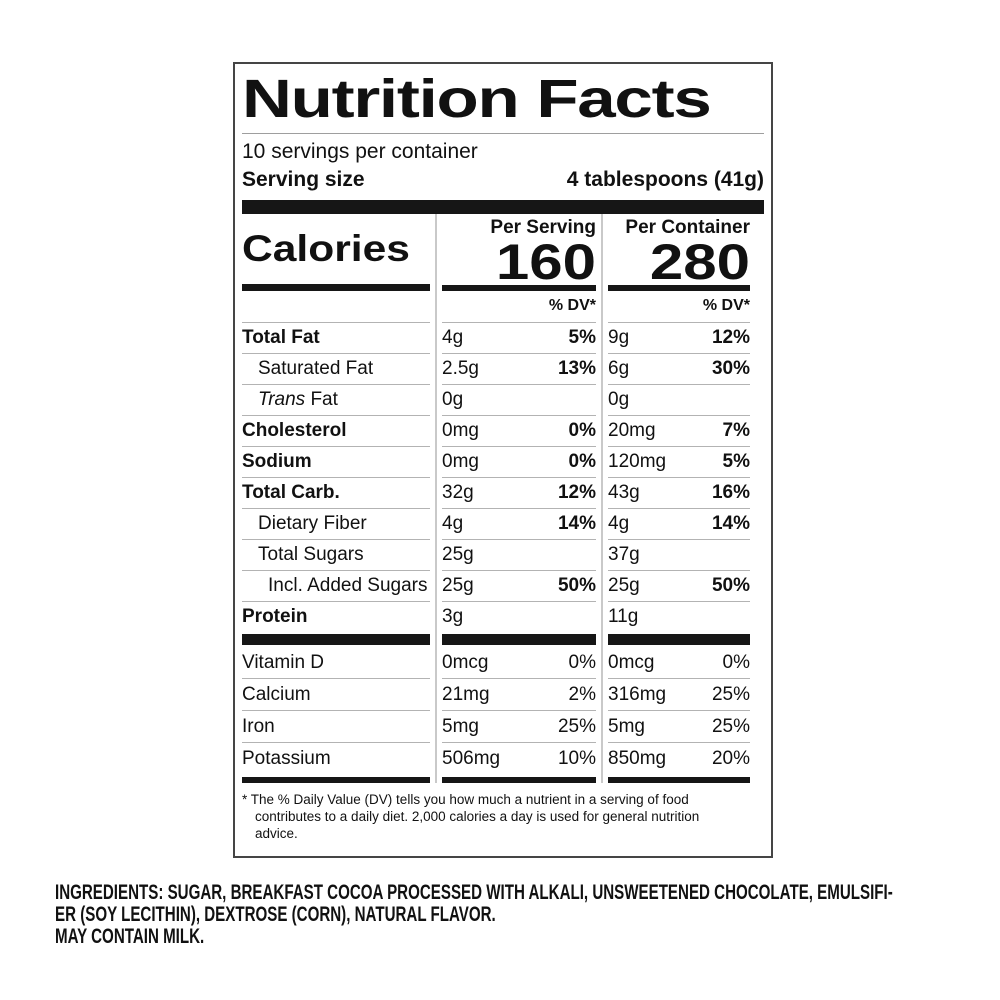 The height and width of the screenshot is (1000, 1000). Describe the element at coordinates (730, 337) in the screenshot. I see `daily-value: 12%` at that location.